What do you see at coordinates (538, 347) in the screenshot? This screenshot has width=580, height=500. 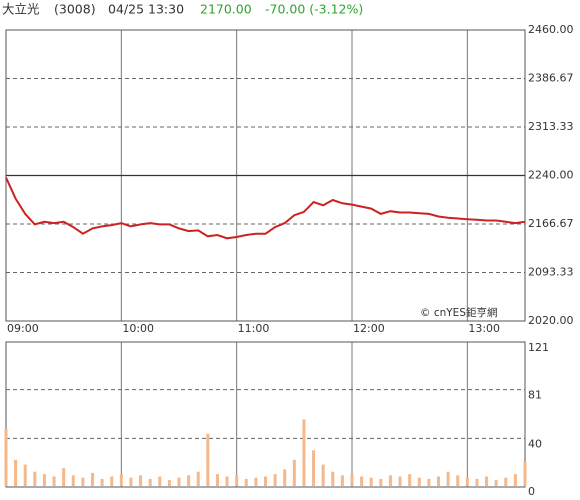 I see `y-tick-label: 121` at bounding box center [538, 347].